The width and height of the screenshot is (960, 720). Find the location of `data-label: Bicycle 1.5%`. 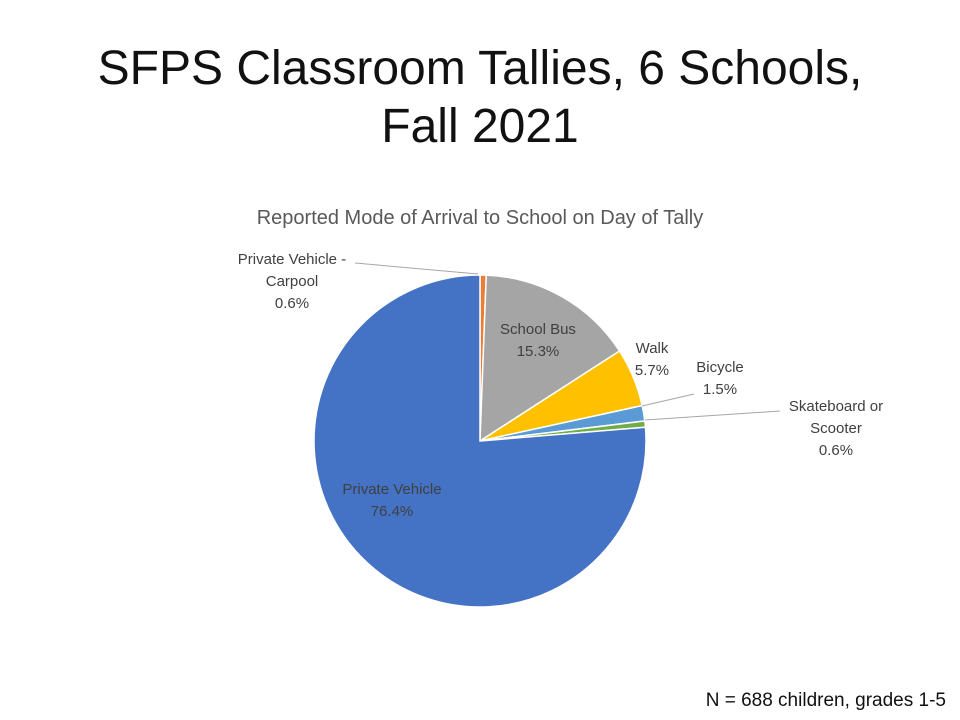

data-label: Bicycle 1.5% is located at coordinates (720, 378).